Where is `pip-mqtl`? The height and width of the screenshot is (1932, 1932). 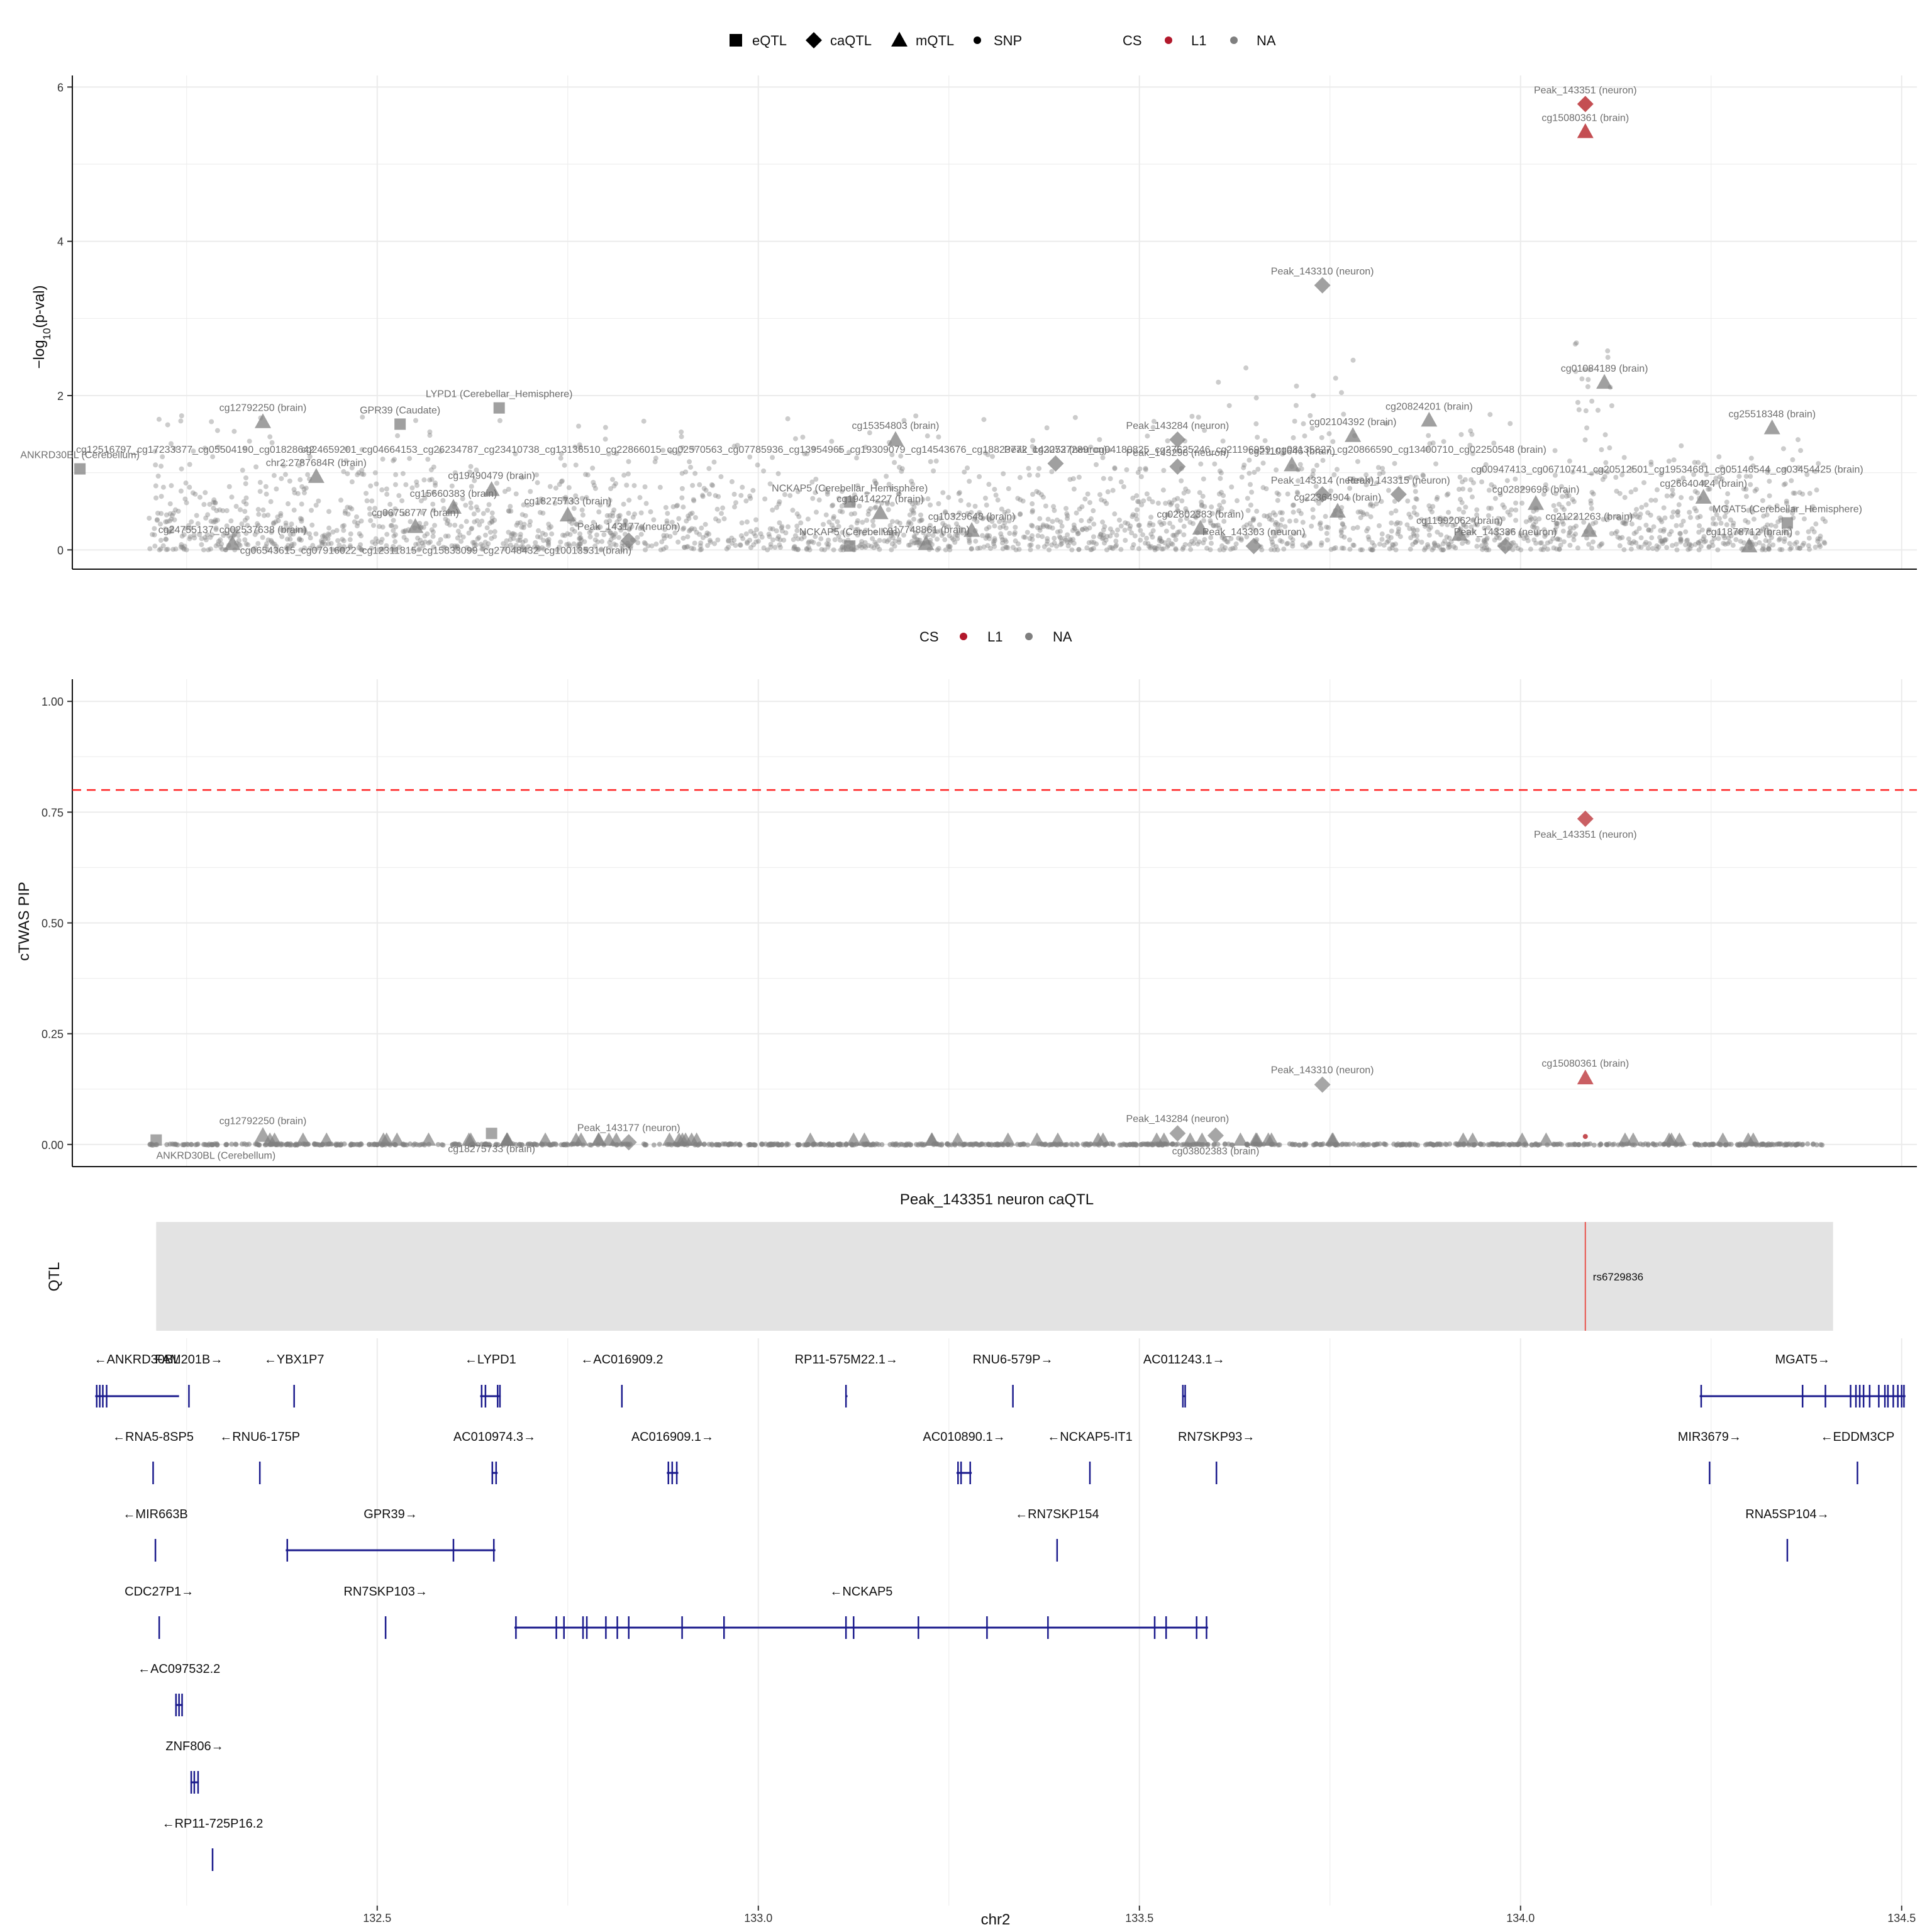 pip-mqtl is located at coordinates (1037, 1139).